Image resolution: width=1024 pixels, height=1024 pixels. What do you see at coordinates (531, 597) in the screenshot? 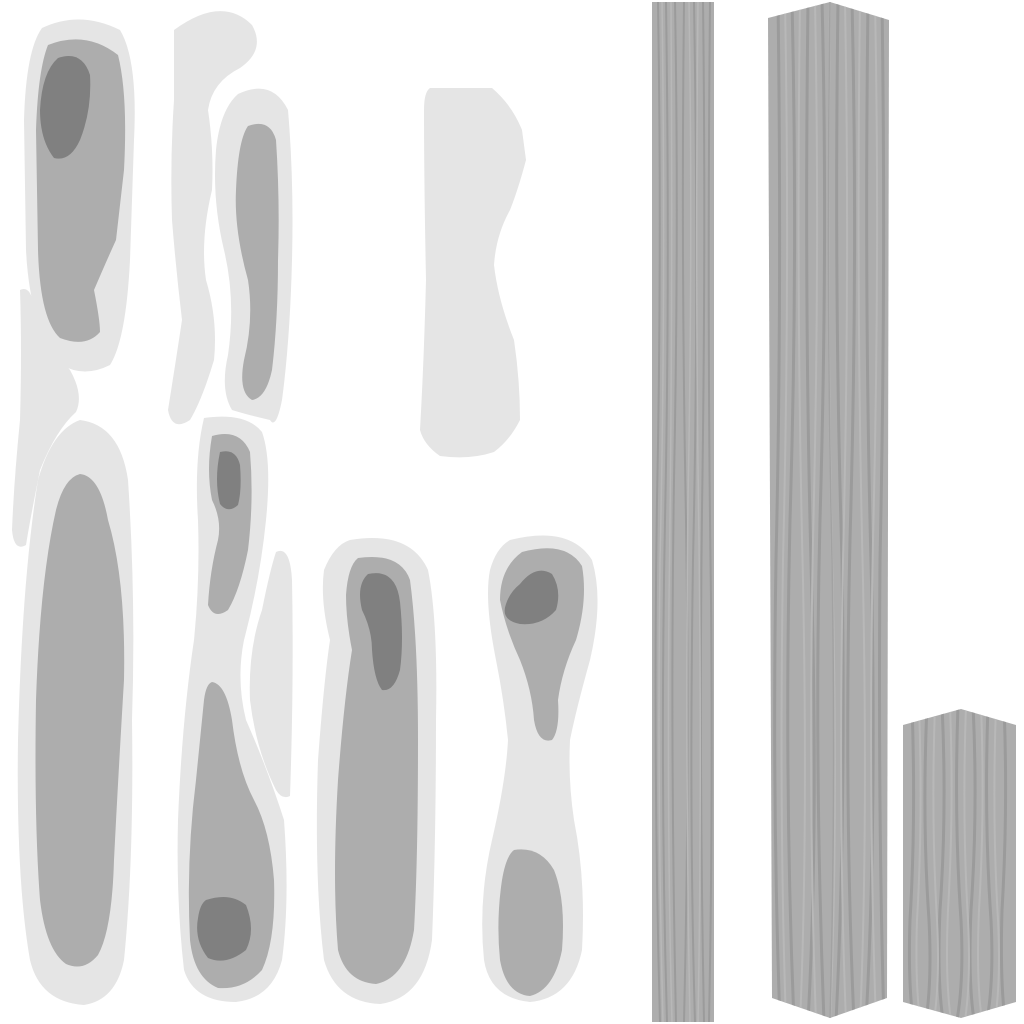
I see `island-7-core` at bounding box center [531, 597].